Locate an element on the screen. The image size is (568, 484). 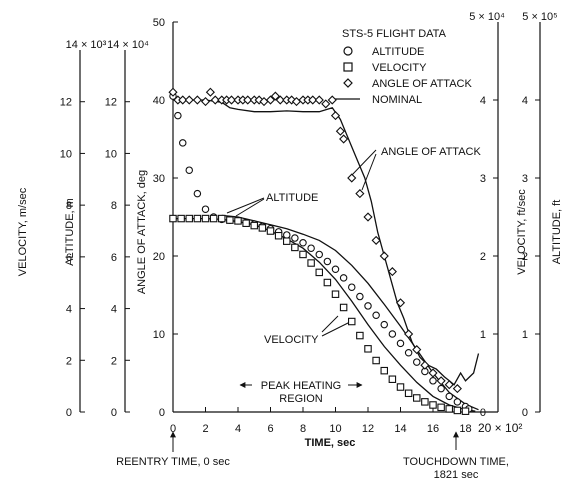
peak-heating-label-line1: PEAK HEATING is located at coordinates (301, 386).